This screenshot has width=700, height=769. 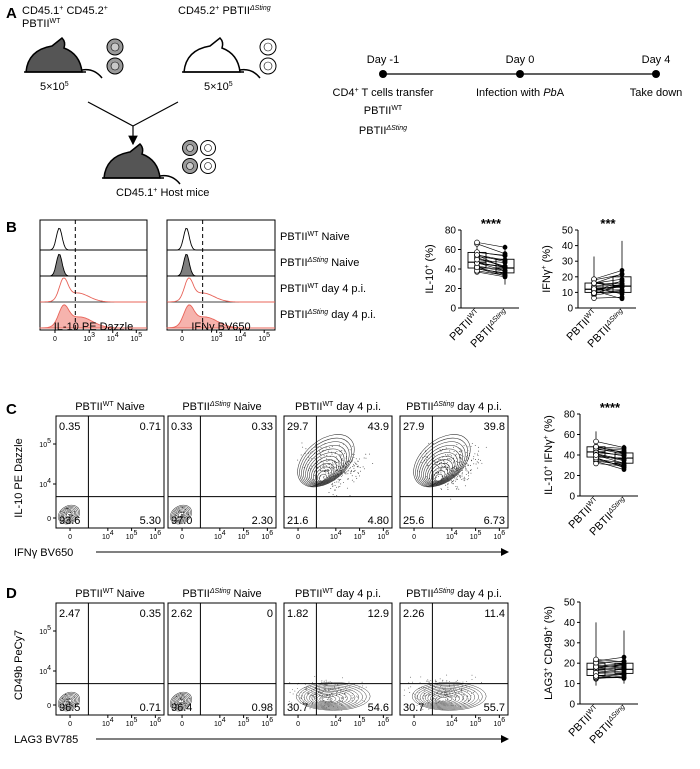 I want to click on flow-contours, so click(x=330, y=460).